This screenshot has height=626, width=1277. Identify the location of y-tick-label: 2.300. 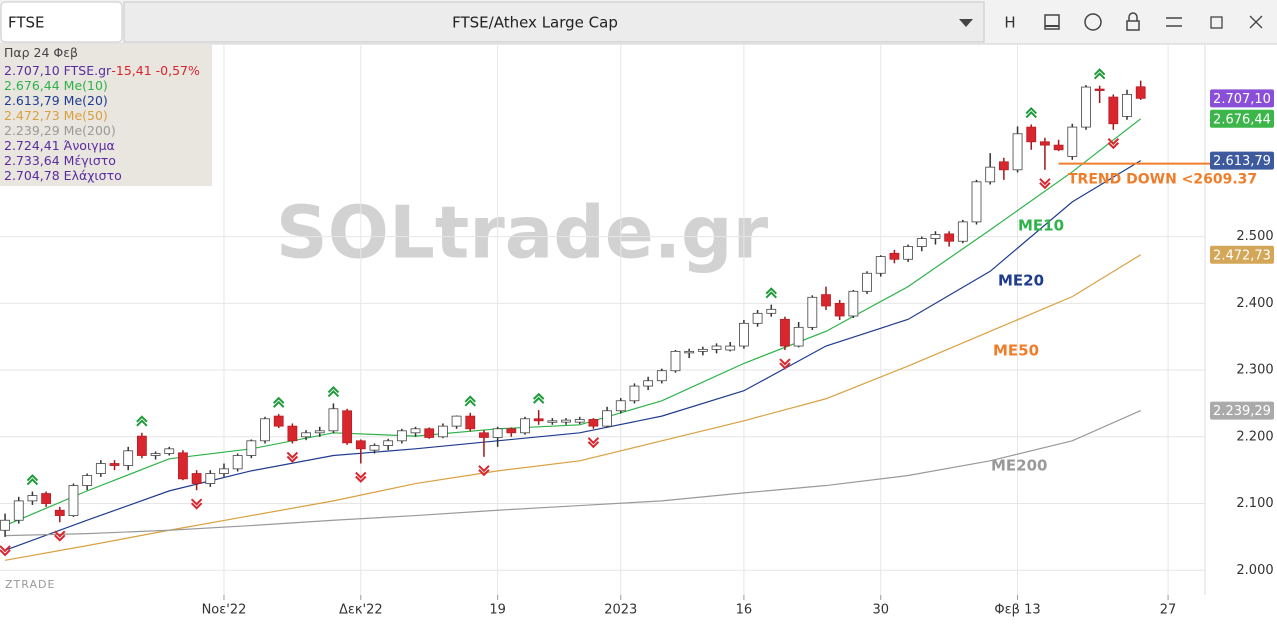
(1254, 370).